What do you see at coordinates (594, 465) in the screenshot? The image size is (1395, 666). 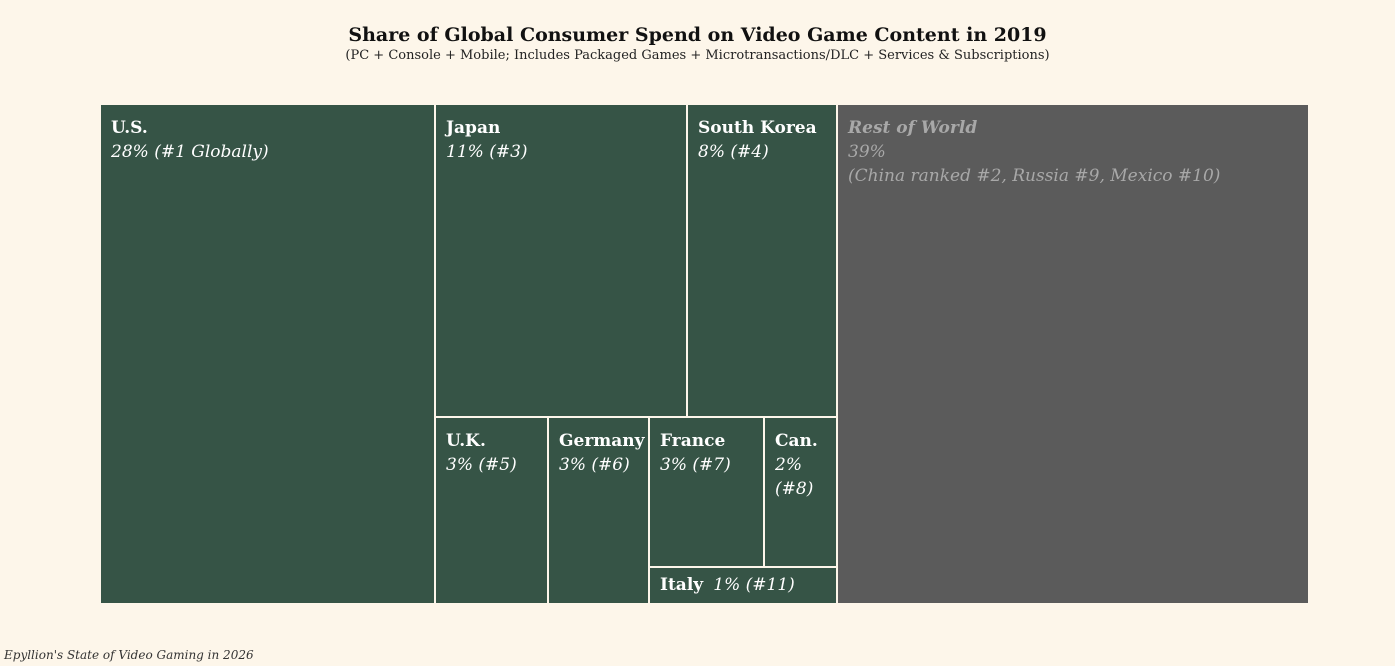 I see `tile-value: 3% (#6)` at bounding box center [594, 465].